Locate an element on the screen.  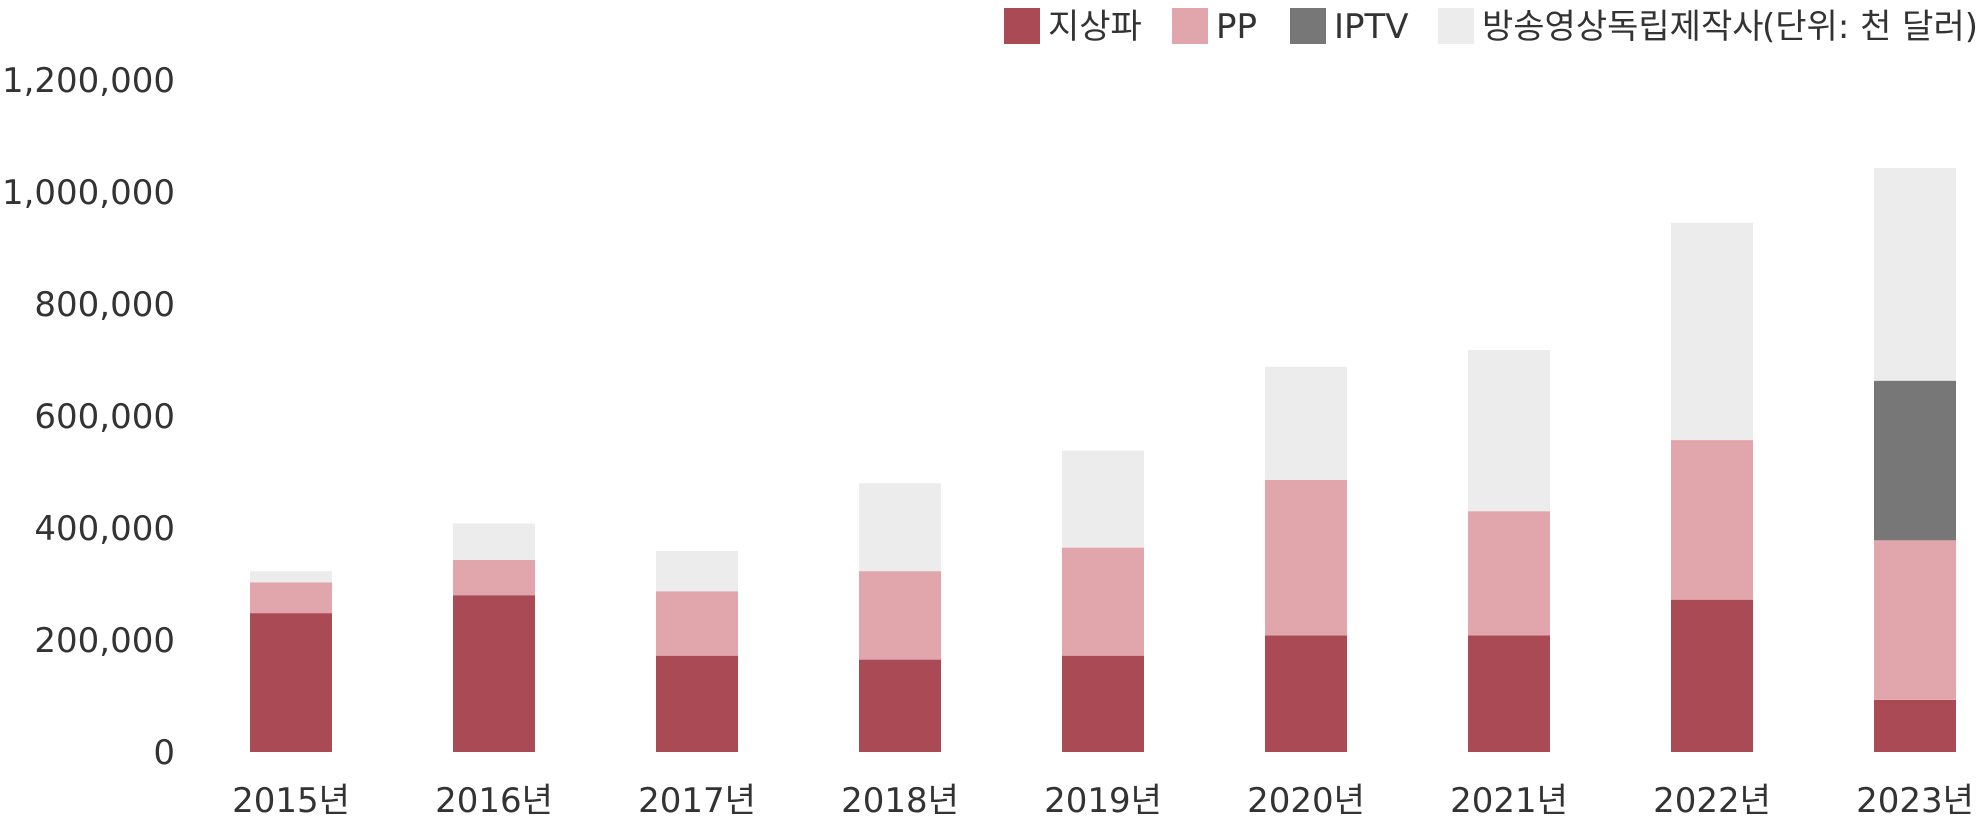
x-tick-label: 2019년 is located at coordinates (1103, 800).